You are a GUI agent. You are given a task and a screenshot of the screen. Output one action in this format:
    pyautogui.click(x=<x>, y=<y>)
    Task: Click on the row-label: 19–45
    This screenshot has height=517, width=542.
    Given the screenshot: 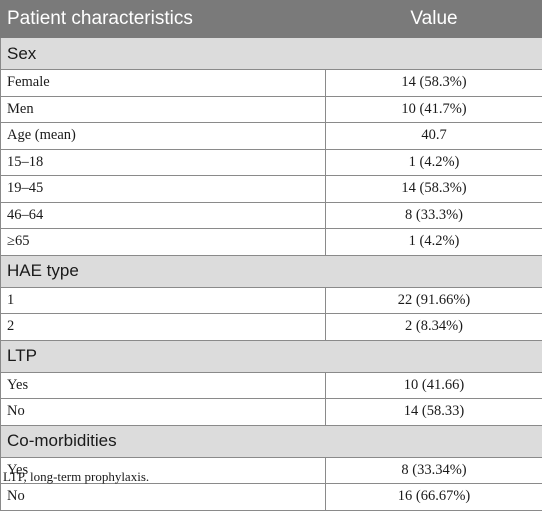 What is the action you would take?
    pyautogui.click(x=163, y=189)
    